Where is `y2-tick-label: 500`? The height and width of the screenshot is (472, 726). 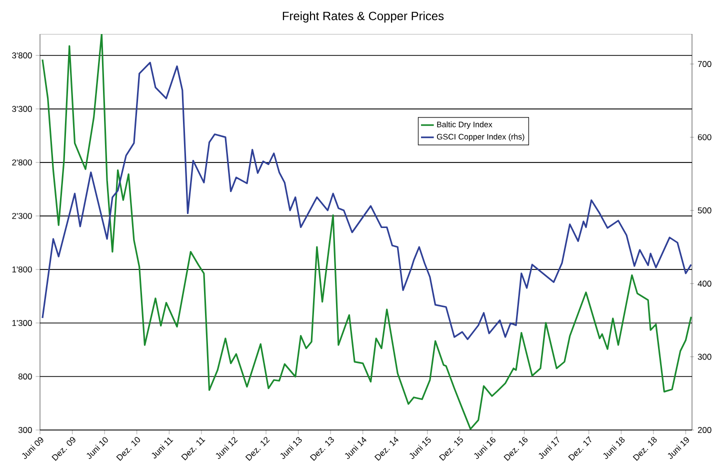
y2-tick-label: 500 is located at coordinates (705, 210).